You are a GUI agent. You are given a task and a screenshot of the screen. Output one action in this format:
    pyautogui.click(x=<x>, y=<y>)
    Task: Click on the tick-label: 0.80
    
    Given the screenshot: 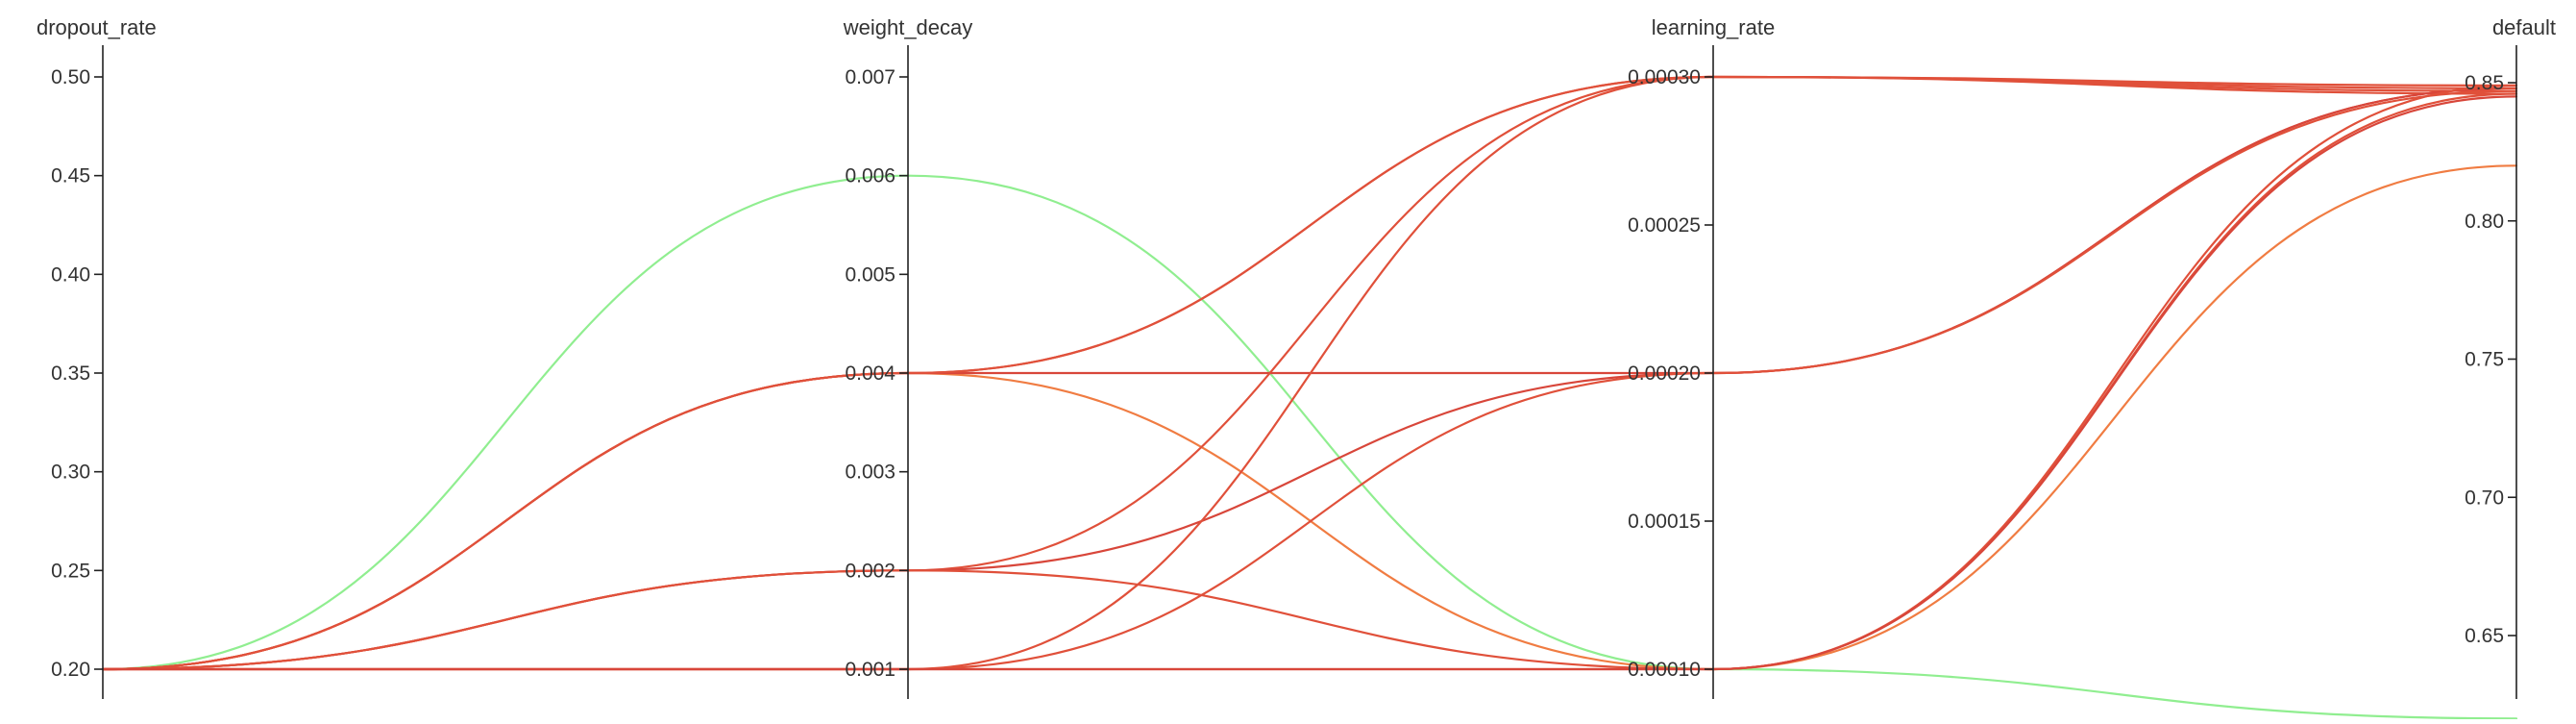 What is the action you would take?
    pyautogui.click(x=2484, y=222)
    